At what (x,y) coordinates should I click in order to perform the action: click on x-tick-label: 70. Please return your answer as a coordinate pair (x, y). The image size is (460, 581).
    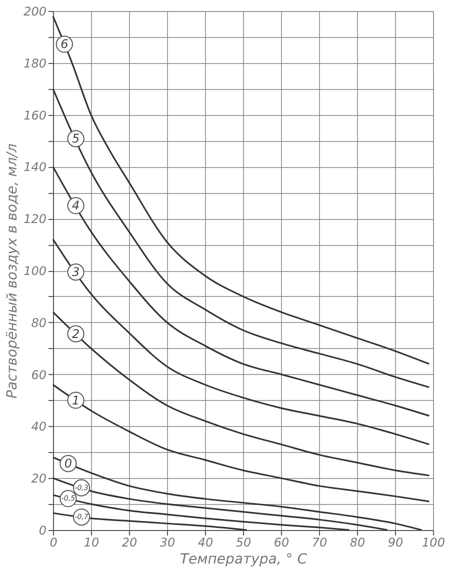
    Looking at the image, I should click on (320, 543).